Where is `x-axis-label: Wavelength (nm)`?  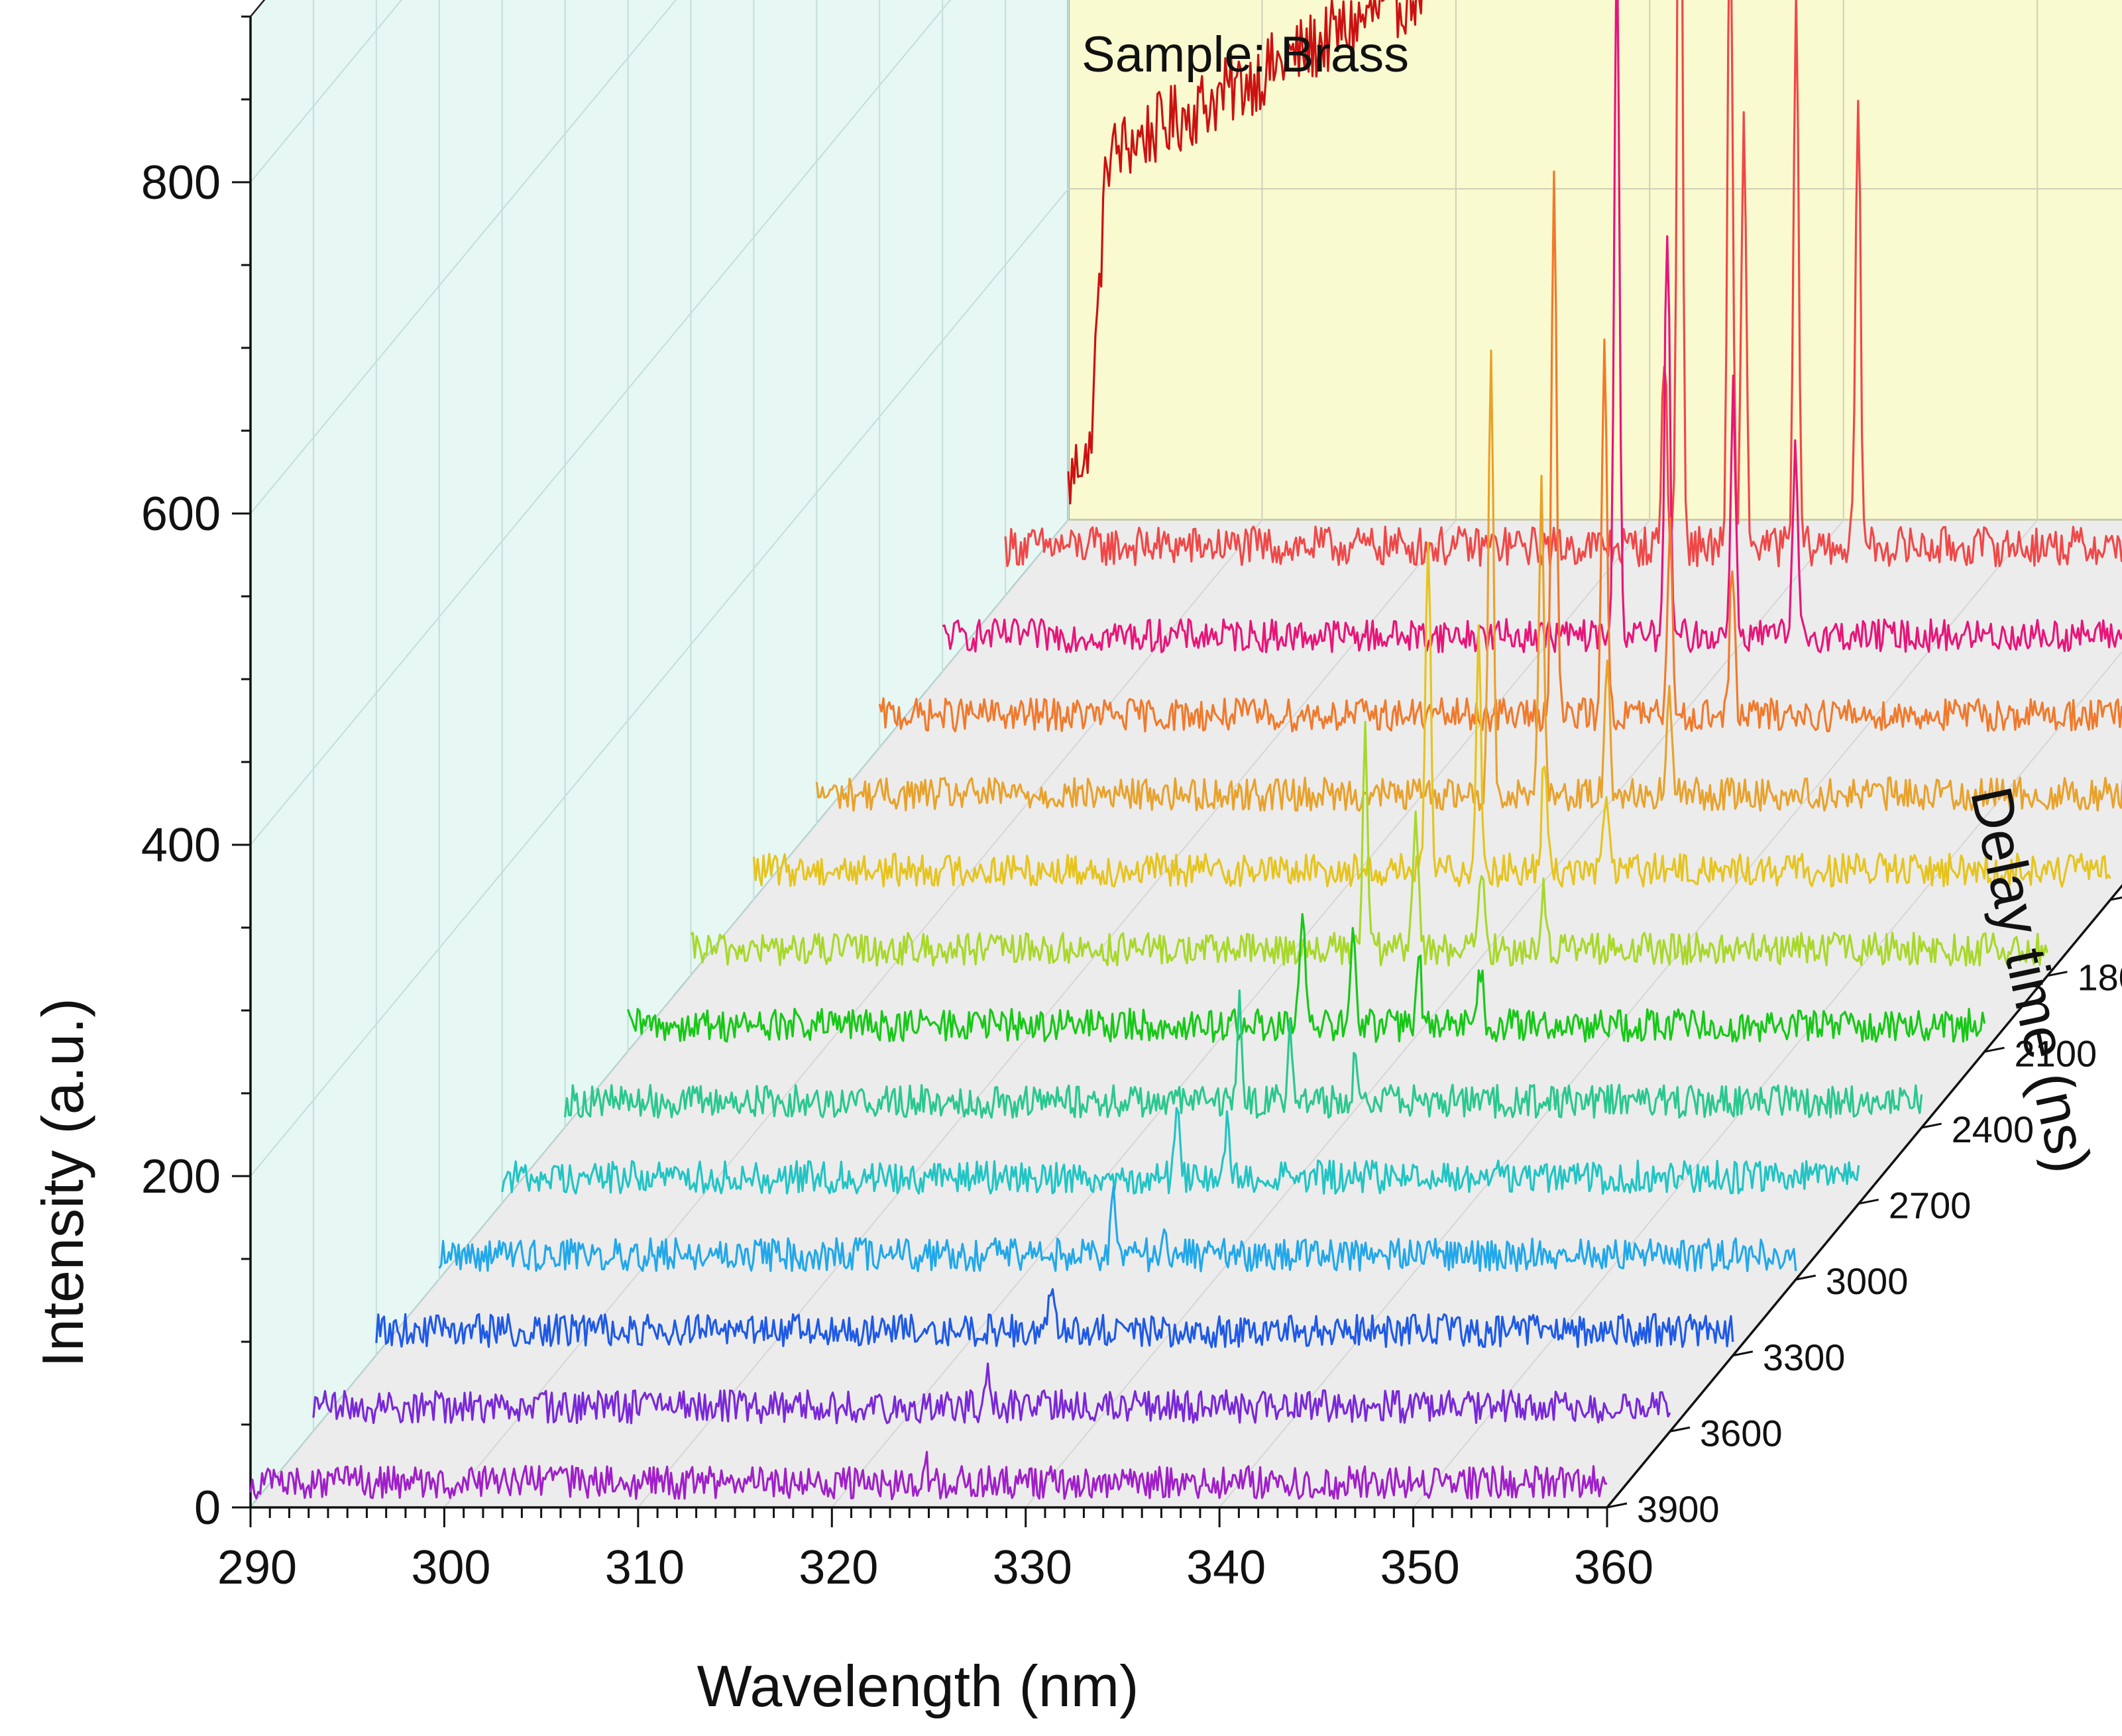 x-axis-label: Wavelength (nm) is located at coordinates (918, 1686).